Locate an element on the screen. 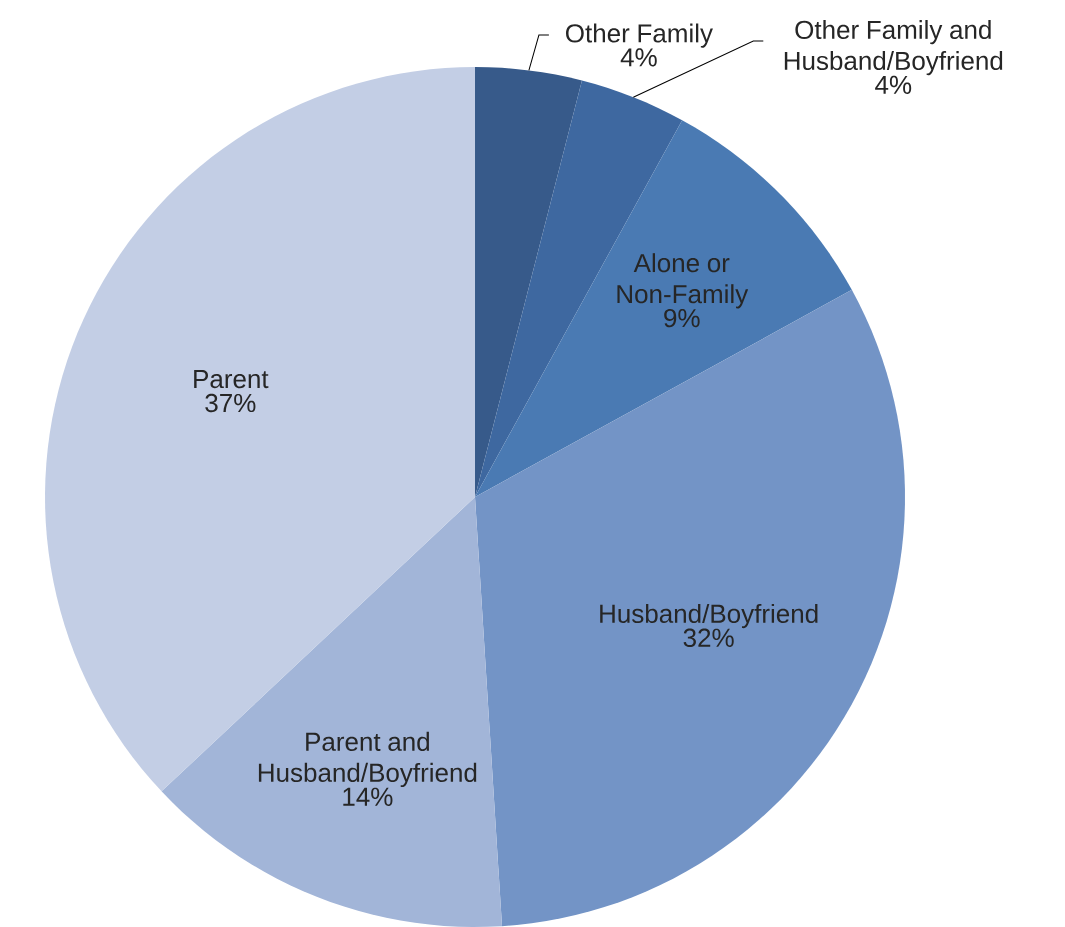 The height and width of the screenshot is (927, 1065). data-label: 37% is located at coordinates (230, 403).